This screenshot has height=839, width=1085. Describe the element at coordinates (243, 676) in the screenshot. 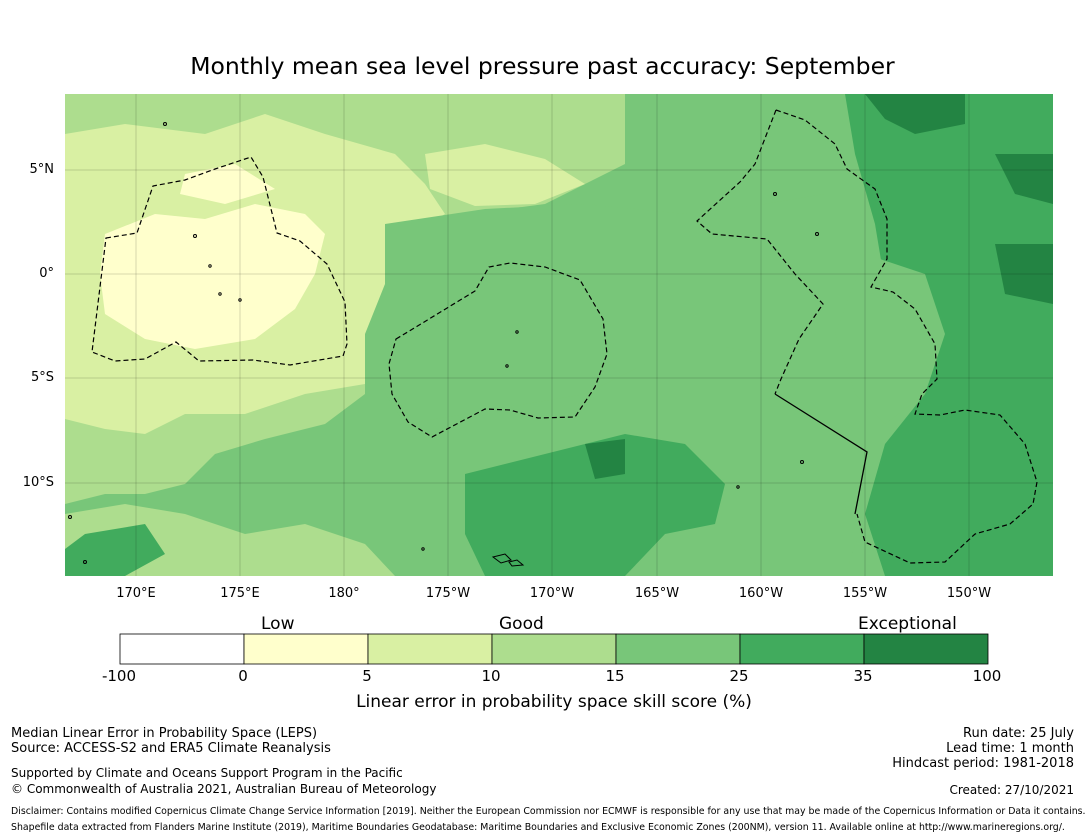

I see `colorbar-tick: 0` at that location.